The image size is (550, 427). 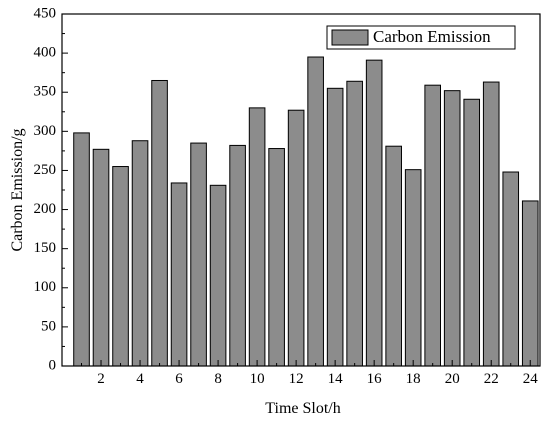 I want to click on x-tick-label: 10, so click(x=257, y=379).